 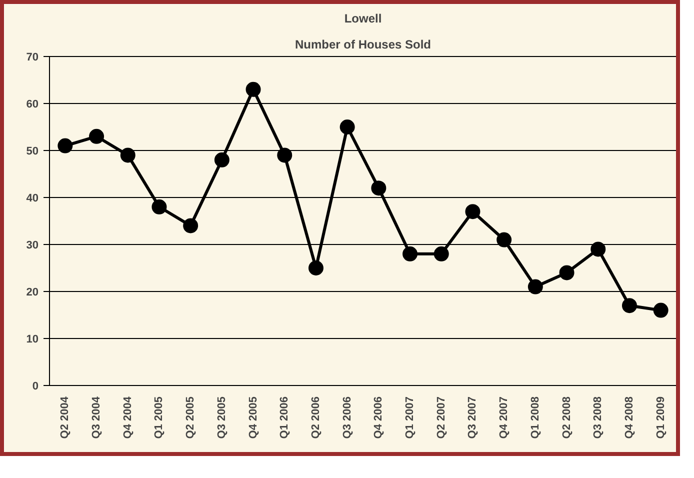 I want to click on chart-title: Lowell, so click(x=363, y=19).